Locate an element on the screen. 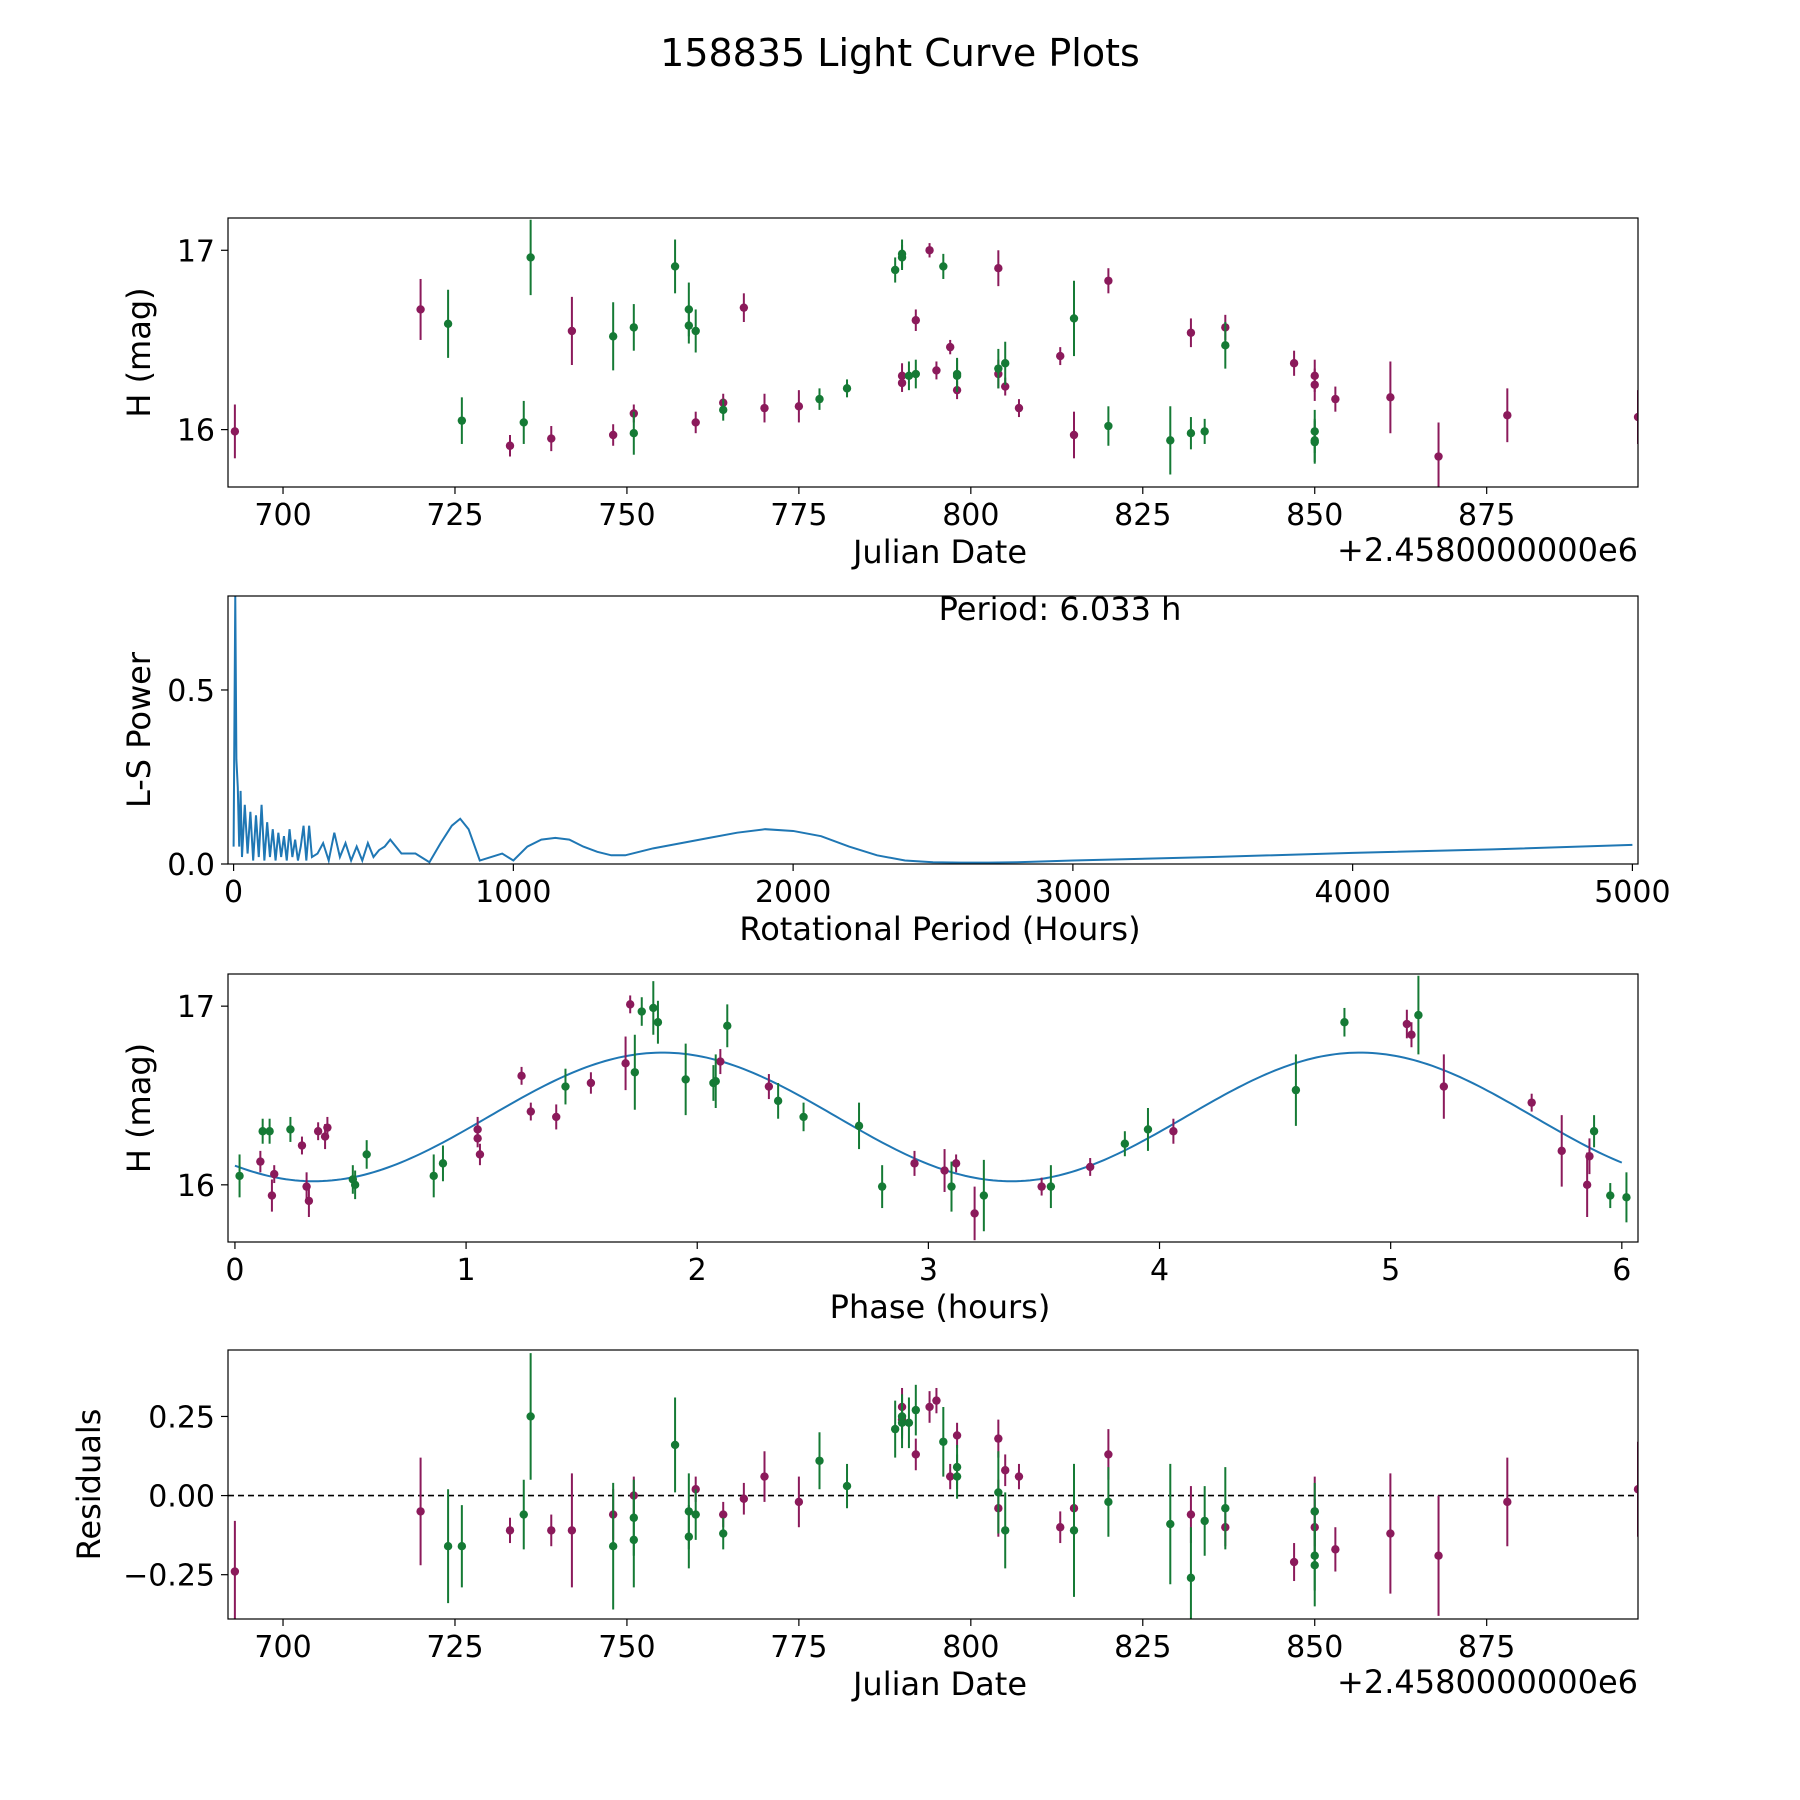 Image resolution: width=1800 pixels, height=1800 pixels. x-tick-label: 4 is located at coordinates (1159, 1270).